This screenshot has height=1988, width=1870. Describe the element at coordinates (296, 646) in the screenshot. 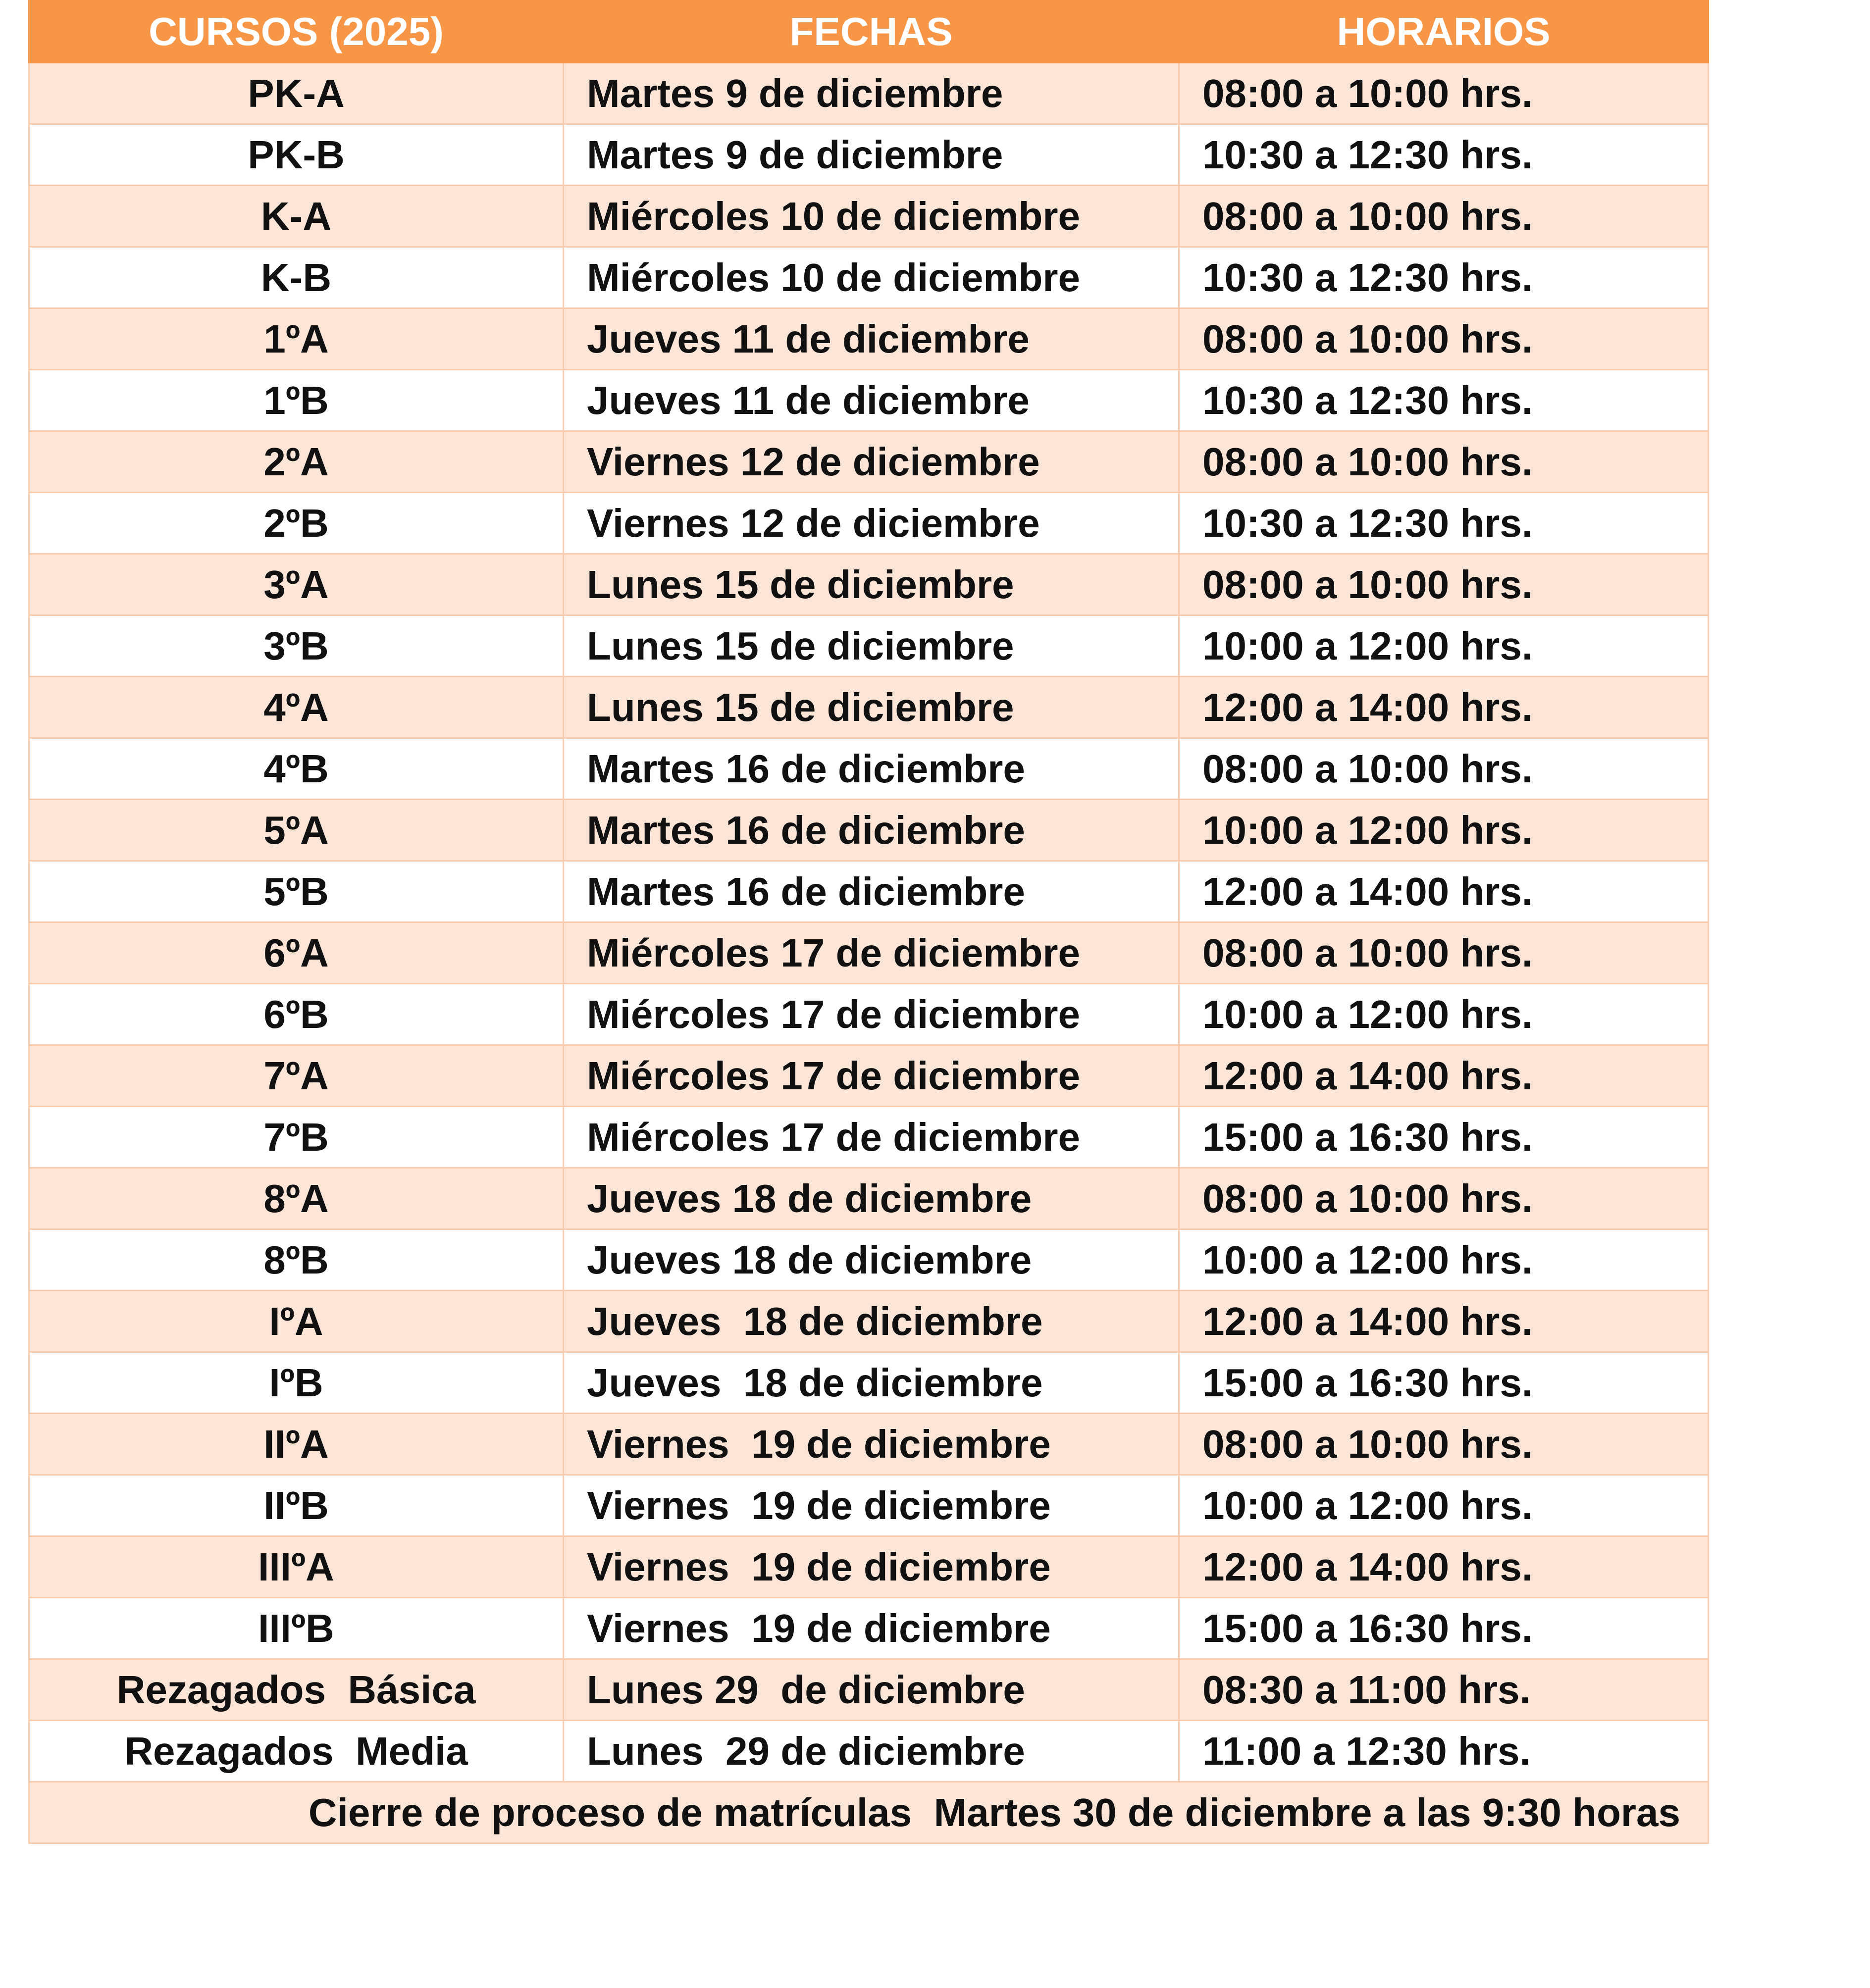

I see `course-cell: 3ºB` at that location.